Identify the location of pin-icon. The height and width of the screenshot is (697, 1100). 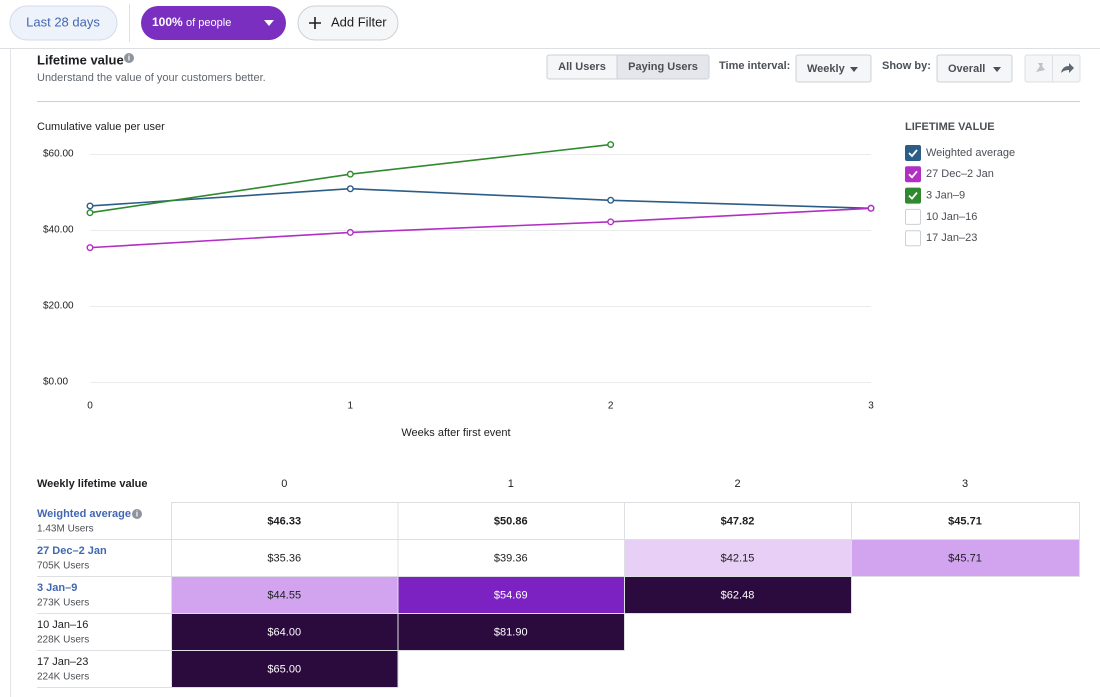
(1040, 67).